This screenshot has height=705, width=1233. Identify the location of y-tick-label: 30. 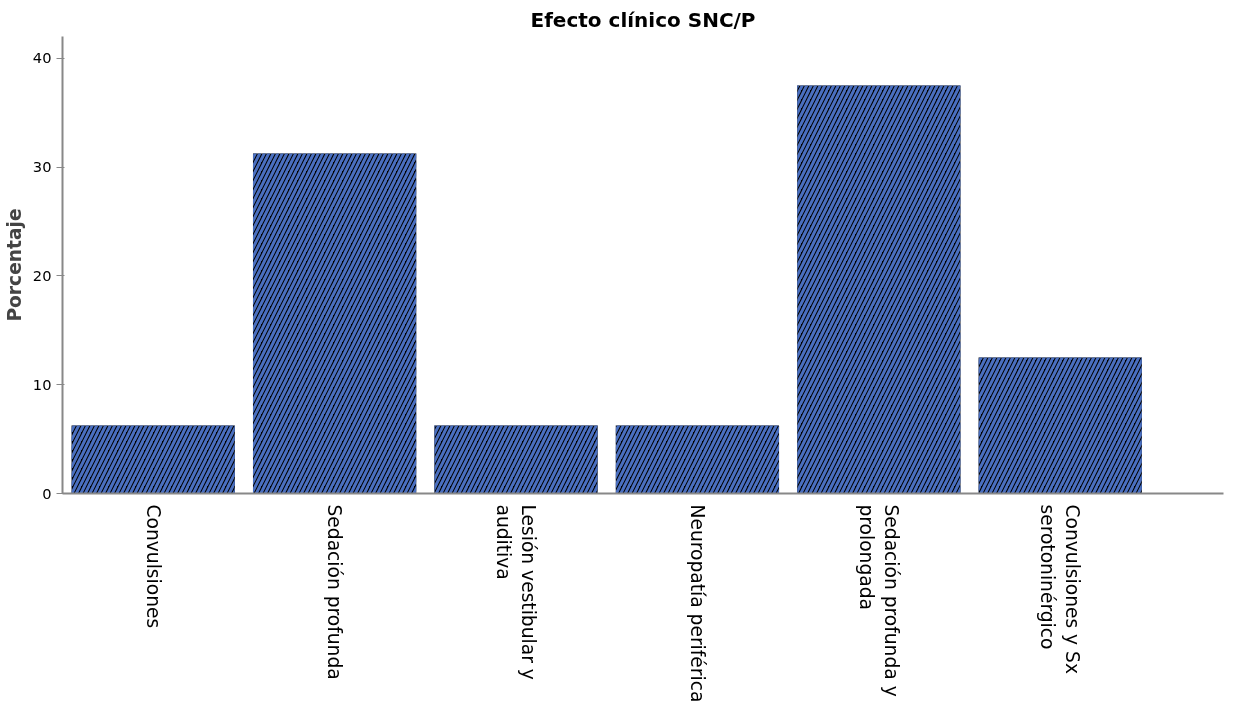
(42, 167).